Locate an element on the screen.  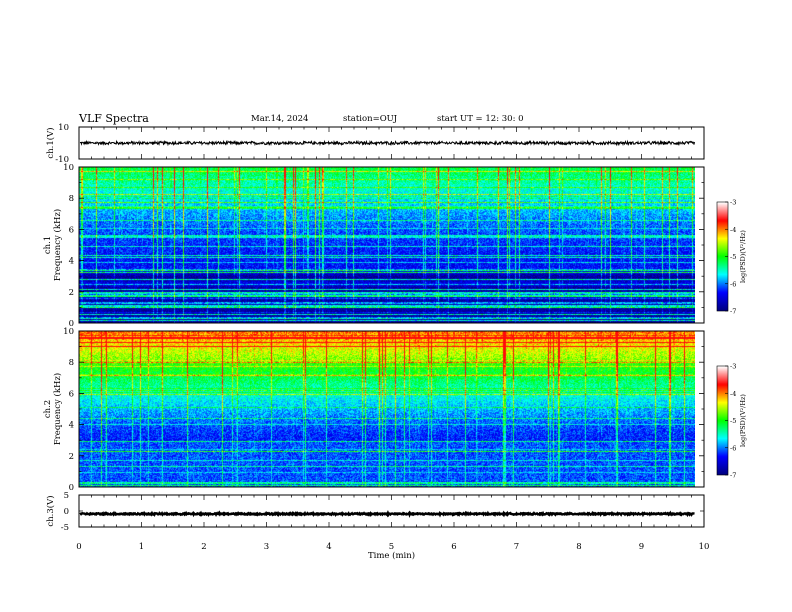
x-tick-label: 4 is located at coordinates (328, 547).